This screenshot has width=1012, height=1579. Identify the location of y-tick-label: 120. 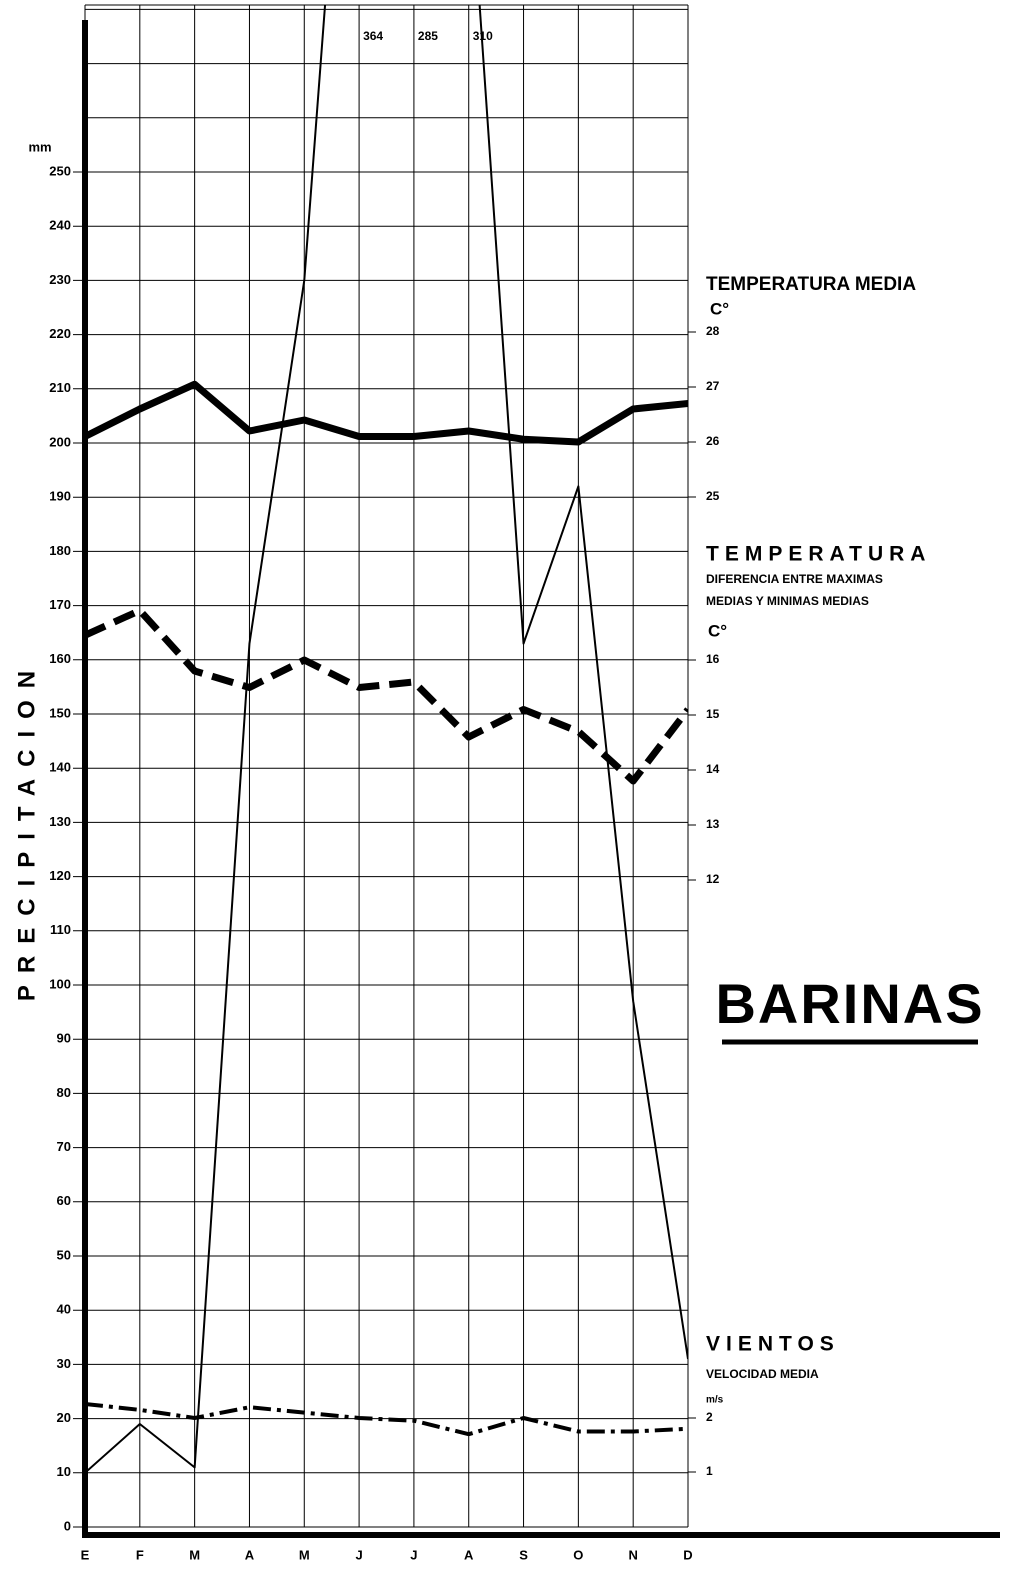
(60, 875).